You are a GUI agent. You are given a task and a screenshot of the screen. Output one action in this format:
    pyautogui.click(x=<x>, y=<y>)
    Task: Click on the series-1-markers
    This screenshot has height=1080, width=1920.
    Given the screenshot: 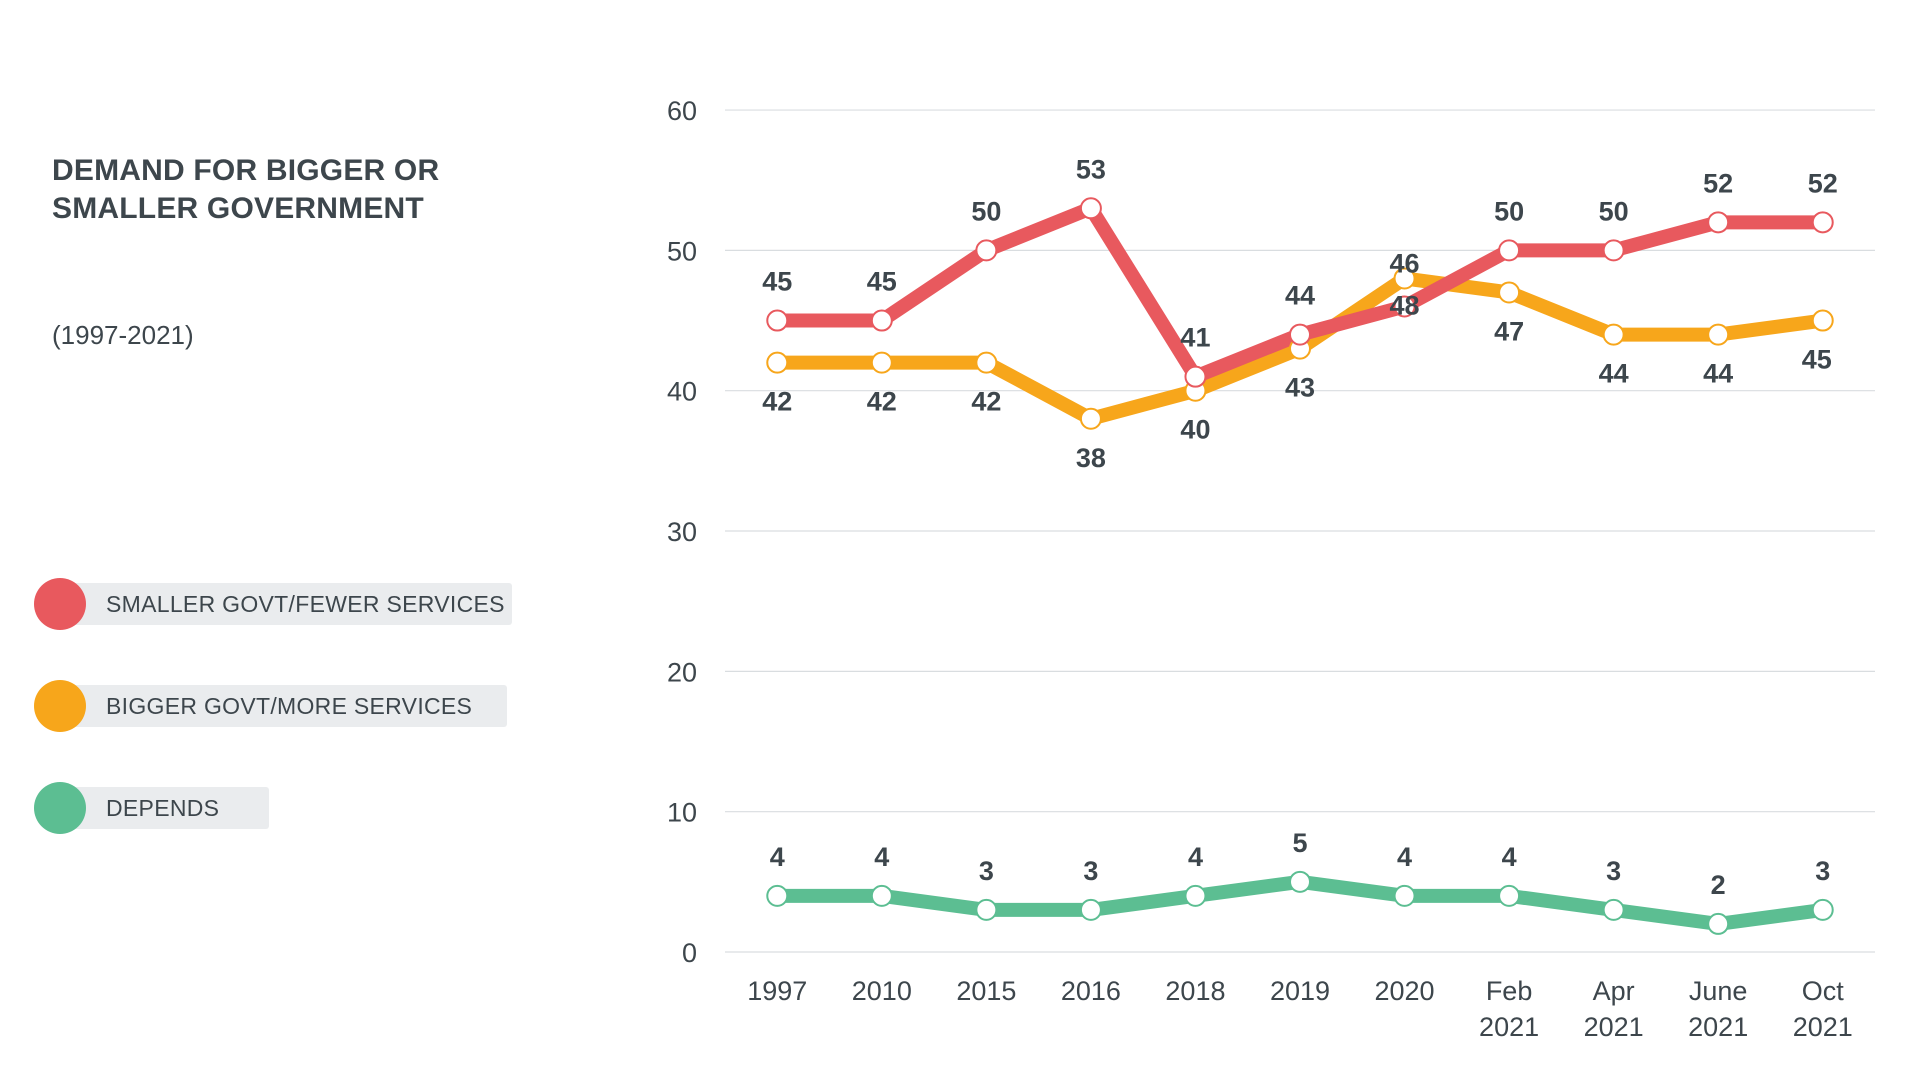 What is the action you would take?
    pyautogui.click(x=1300, y=292)
    